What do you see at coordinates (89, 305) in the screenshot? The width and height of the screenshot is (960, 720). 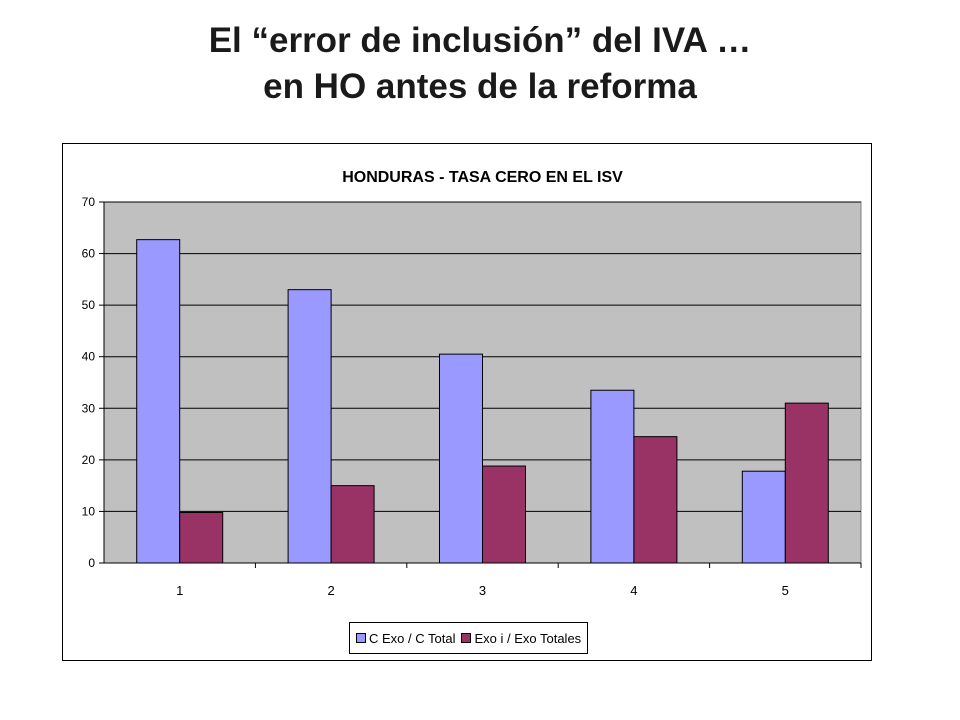 I see `y-tick-label-50: 50` at bounding box center [89, 305].